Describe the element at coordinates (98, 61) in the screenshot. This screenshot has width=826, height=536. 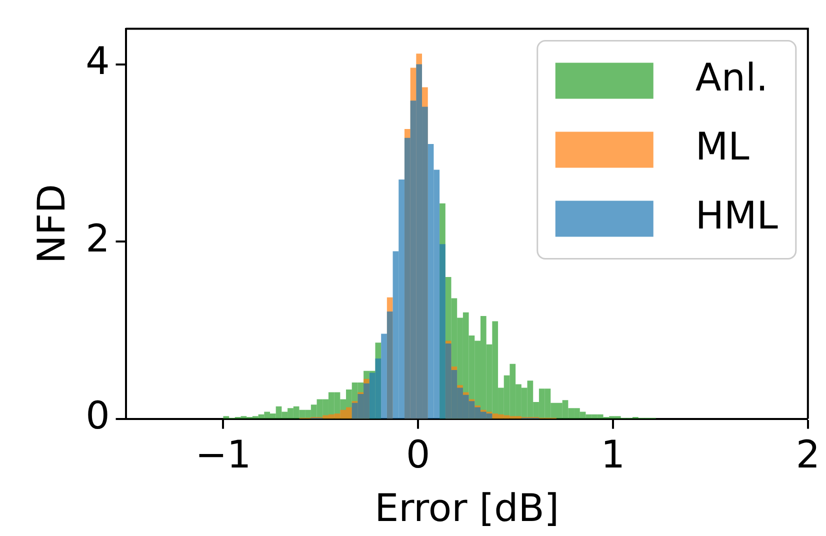
I see `y-tick-label: 4` at that location.